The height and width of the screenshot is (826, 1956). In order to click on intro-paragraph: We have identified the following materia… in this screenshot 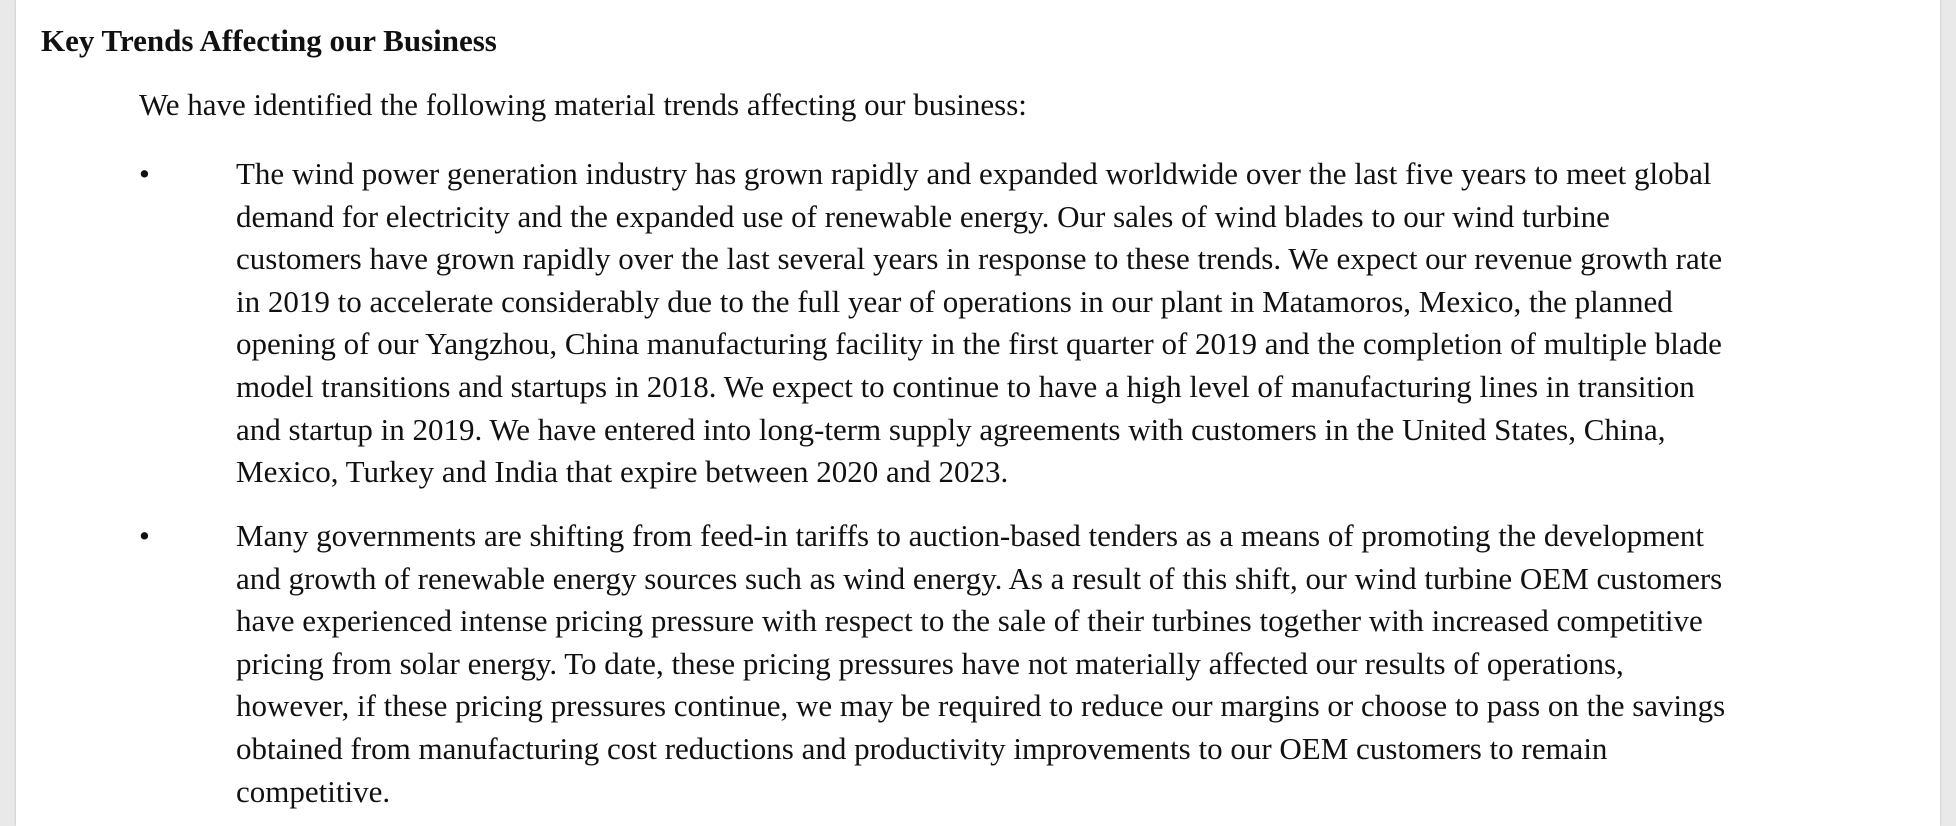, I will do `click(583, 104)`.